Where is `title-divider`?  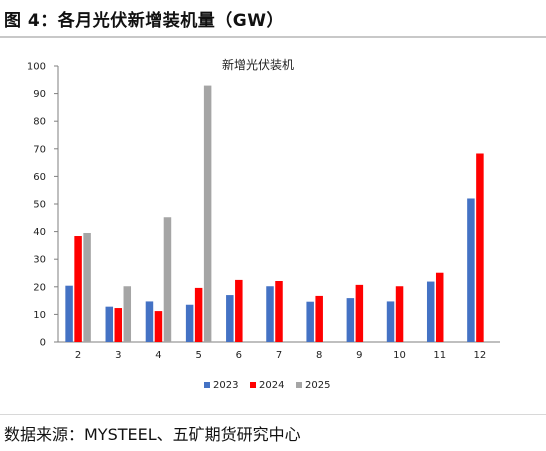 title-divider is located at coordinates (273, 37).